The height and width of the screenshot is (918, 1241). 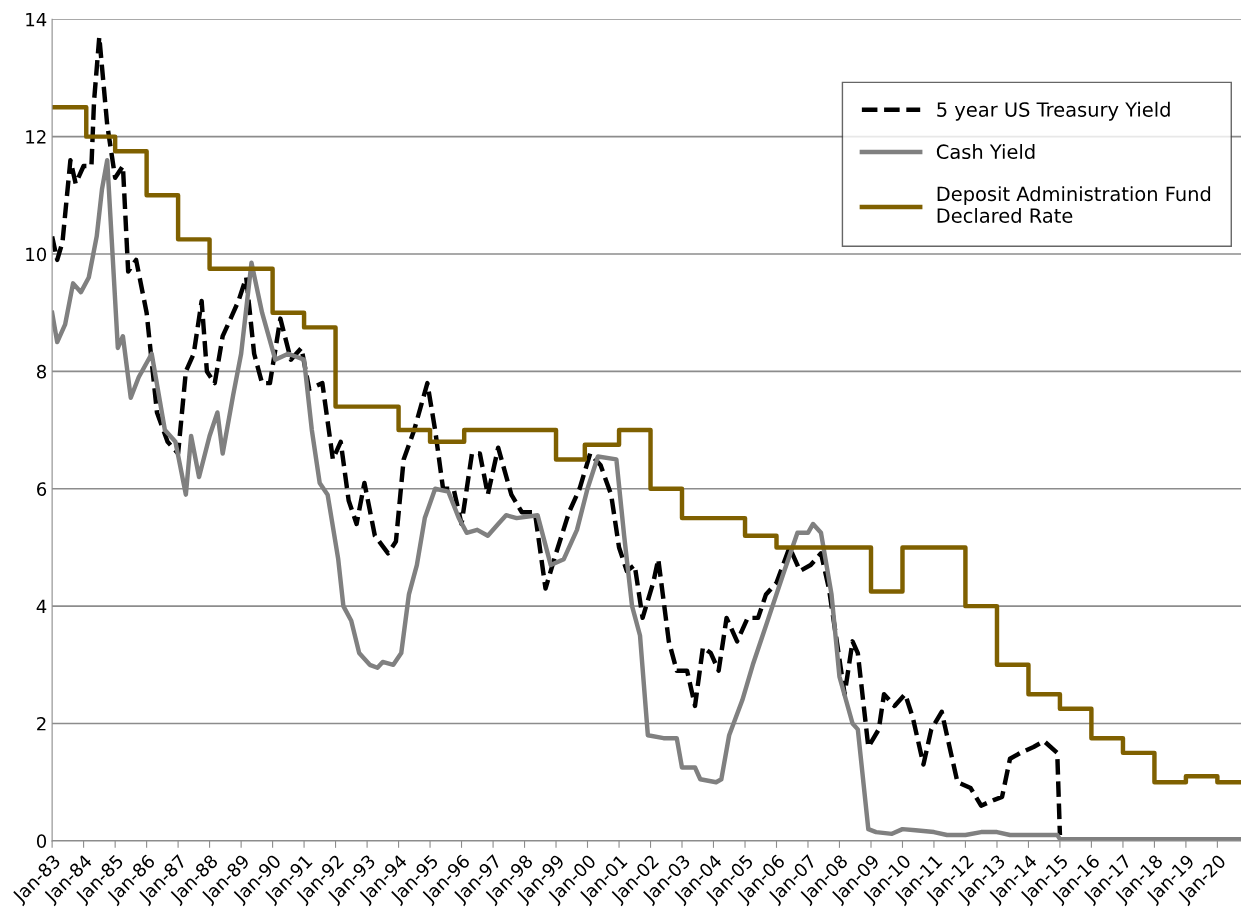 What do you see at coordinates (1053, 111) in the screenshot?
I see `legend-label: 5 year US Treasury Yield` at bounding box center [1053, 111].